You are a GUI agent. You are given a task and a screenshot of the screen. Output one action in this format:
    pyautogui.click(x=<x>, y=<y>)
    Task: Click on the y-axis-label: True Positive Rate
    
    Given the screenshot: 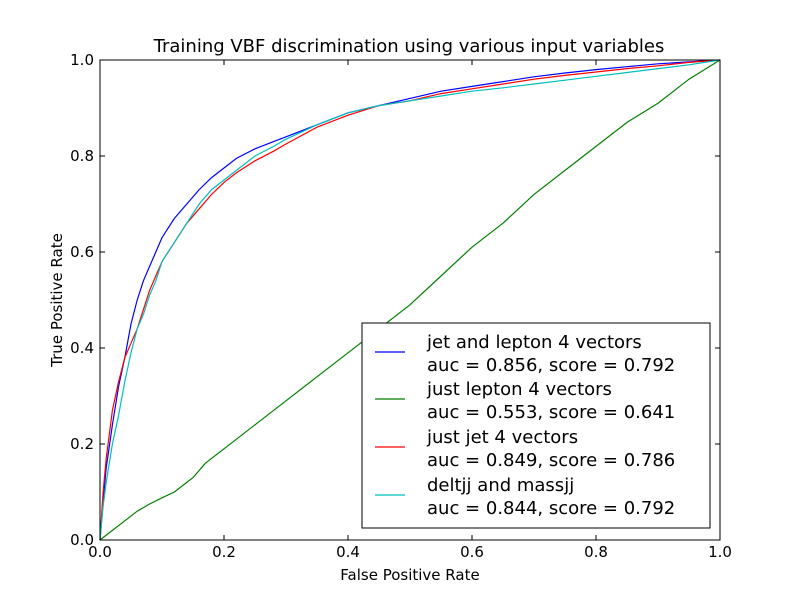 What is the action you would take?
    pyautogui.click(x=57, y=300)
    